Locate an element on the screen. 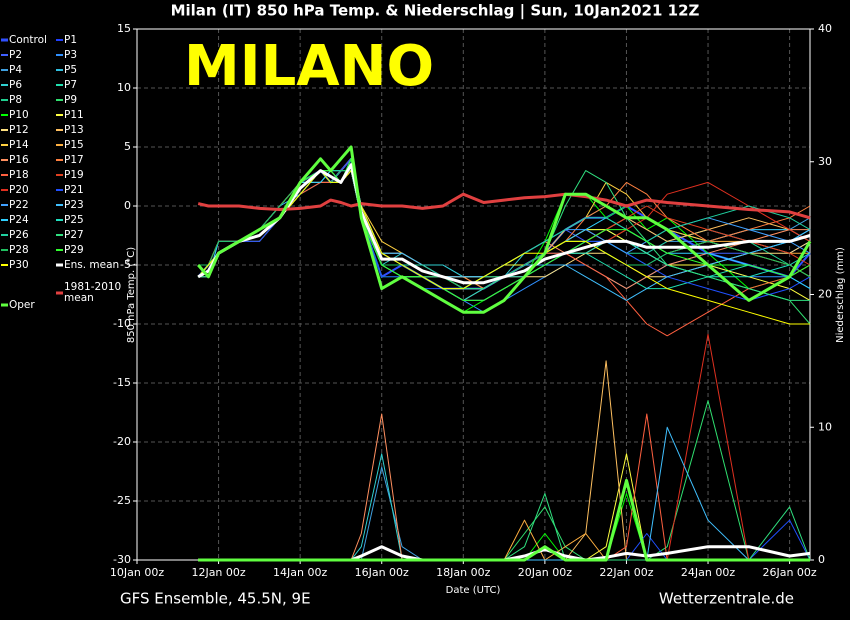 This screenshot has width=850, height=620. legend-label: P28 is located at coordinates (19, 250).